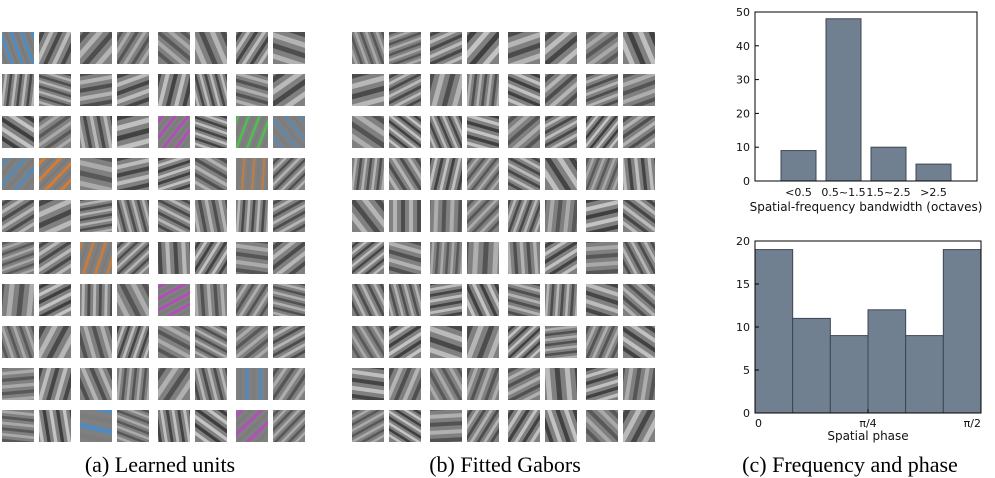  Describe the element at coordinates (798, 192) in the screenshot. I see `x-tick-label: <0.5` at that location.